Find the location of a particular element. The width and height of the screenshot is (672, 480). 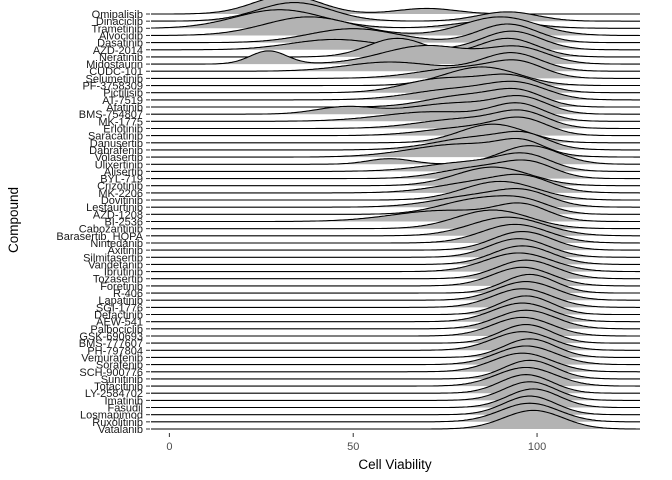

y-tick-label: MK-2206 is located at coordinates (120, 194).